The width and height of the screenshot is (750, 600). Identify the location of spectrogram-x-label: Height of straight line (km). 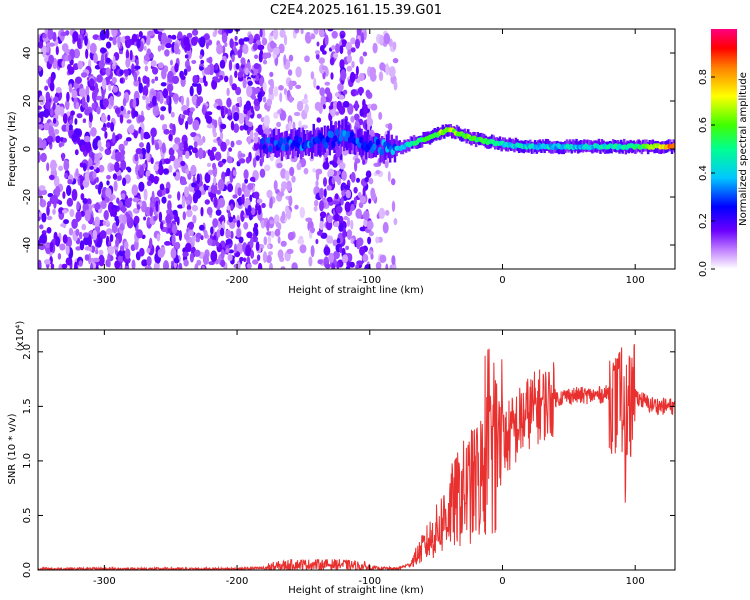
(356, 290).